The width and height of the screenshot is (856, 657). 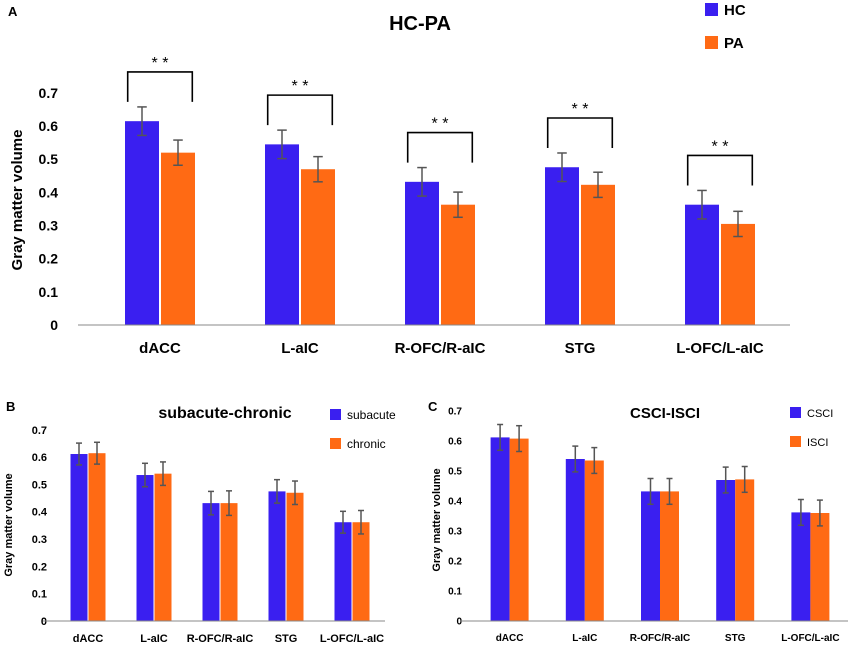 What do you see at coordinates (335, 414) in the screenshot?
I see `legend-swatch-subacute` at bounding box center [335, 414].